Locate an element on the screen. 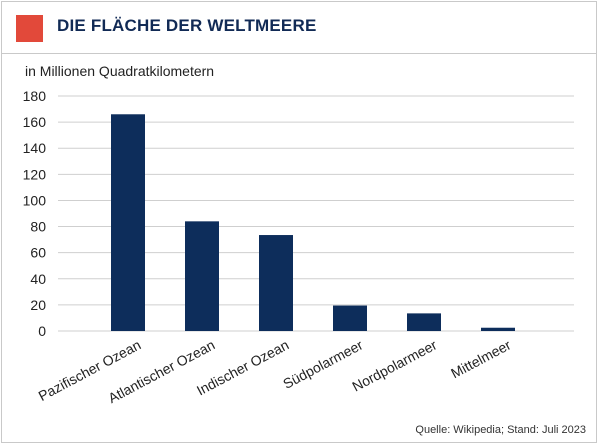  y-tick-label: 180 is located at coordinates (35, 96).